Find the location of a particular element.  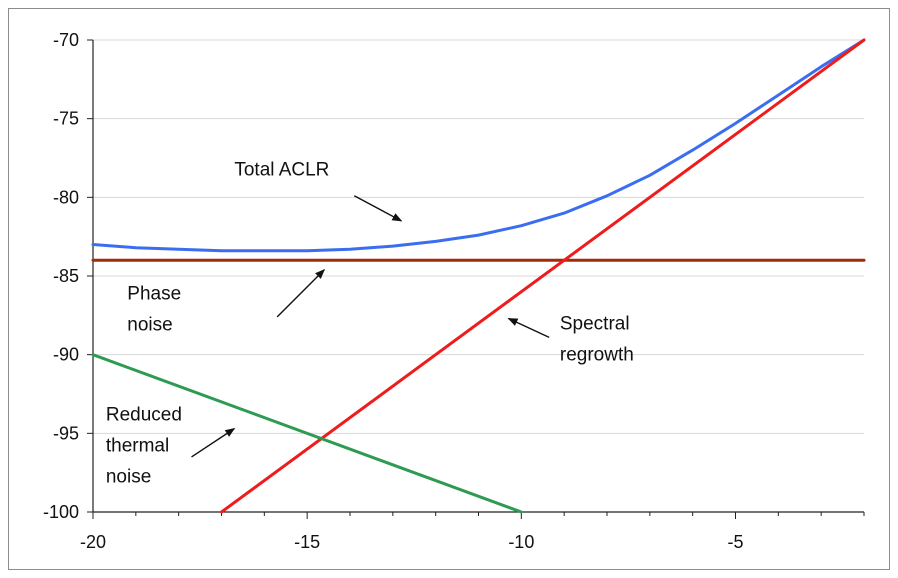

annotation-arrow-total-aclr is located at coordinates (378, 208).